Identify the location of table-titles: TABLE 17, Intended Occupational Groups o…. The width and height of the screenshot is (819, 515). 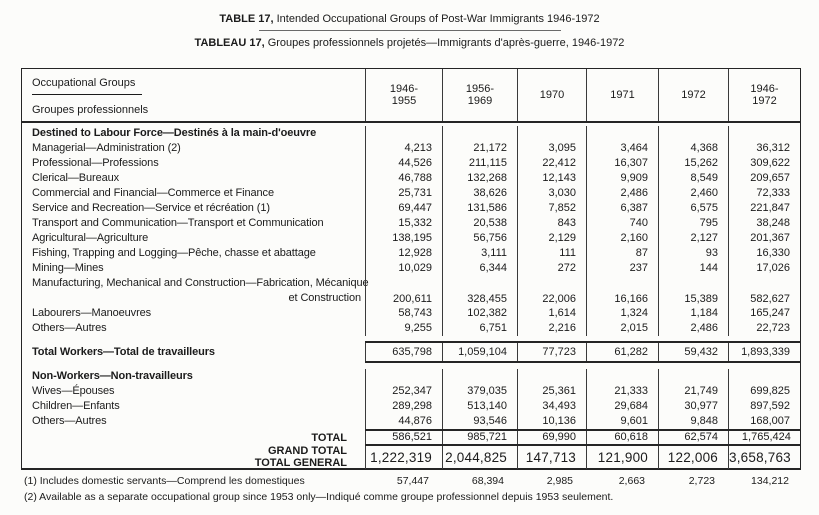
(409, 31).